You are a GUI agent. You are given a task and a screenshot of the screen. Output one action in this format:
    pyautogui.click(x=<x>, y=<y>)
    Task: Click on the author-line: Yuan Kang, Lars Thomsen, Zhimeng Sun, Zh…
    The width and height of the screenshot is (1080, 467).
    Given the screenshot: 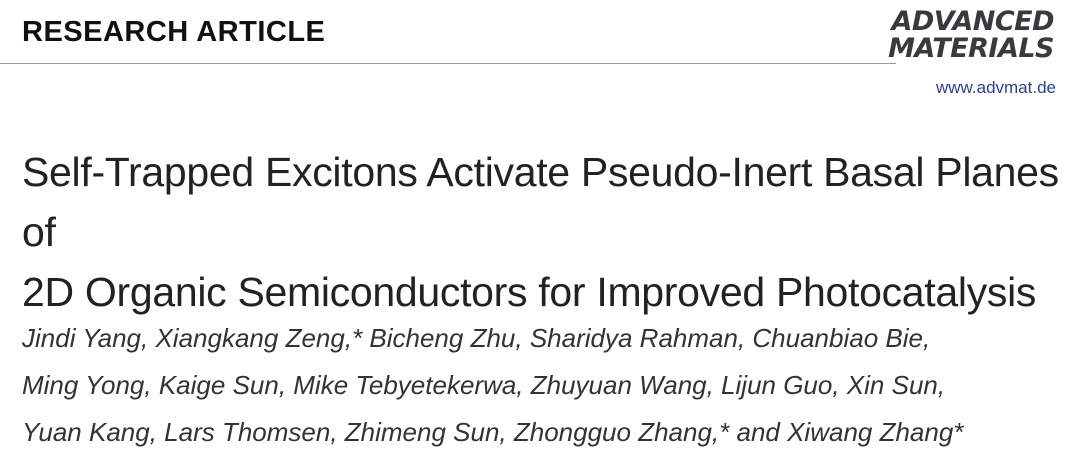 What is the action you would take?
    pyautogui.click(x=493, y=432)
    